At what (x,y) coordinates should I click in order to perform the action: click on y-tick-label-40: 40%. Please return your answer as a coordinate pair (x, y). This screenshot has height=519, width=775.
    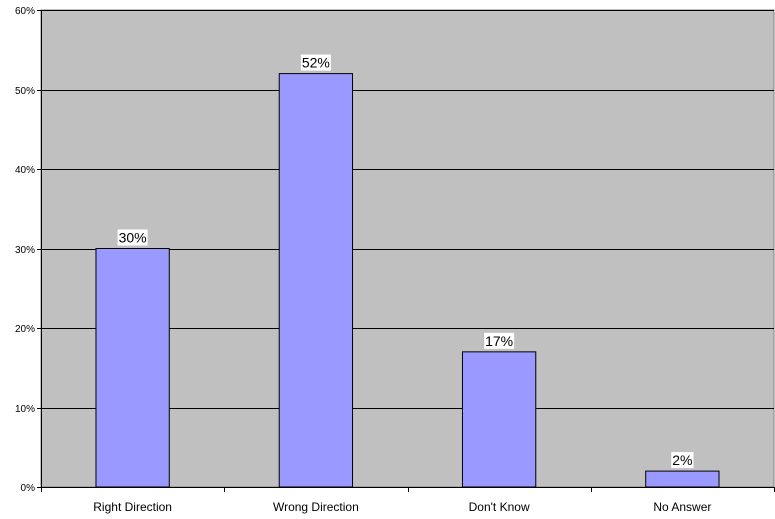
    Looking at the image, I should click on (25, 170).